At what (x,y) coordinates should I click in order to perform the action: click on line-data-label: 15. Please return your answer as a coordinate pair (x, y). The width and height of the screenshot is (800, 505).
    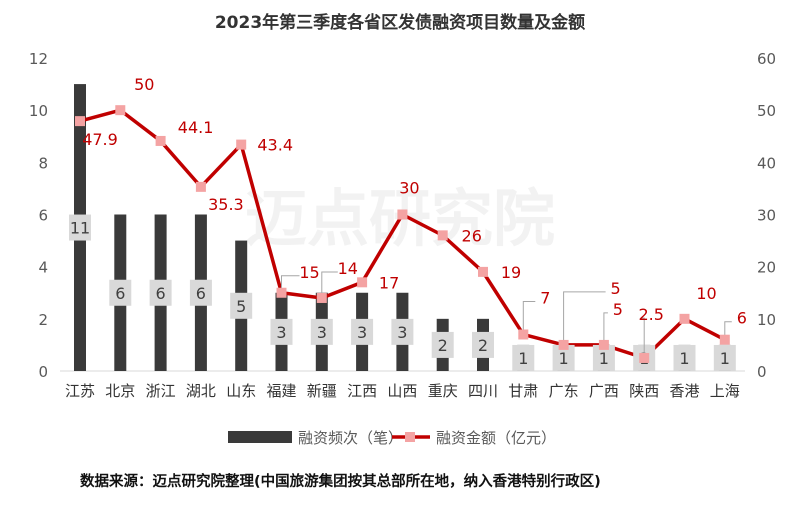
    Looking at the image, I should click on (309, 272).